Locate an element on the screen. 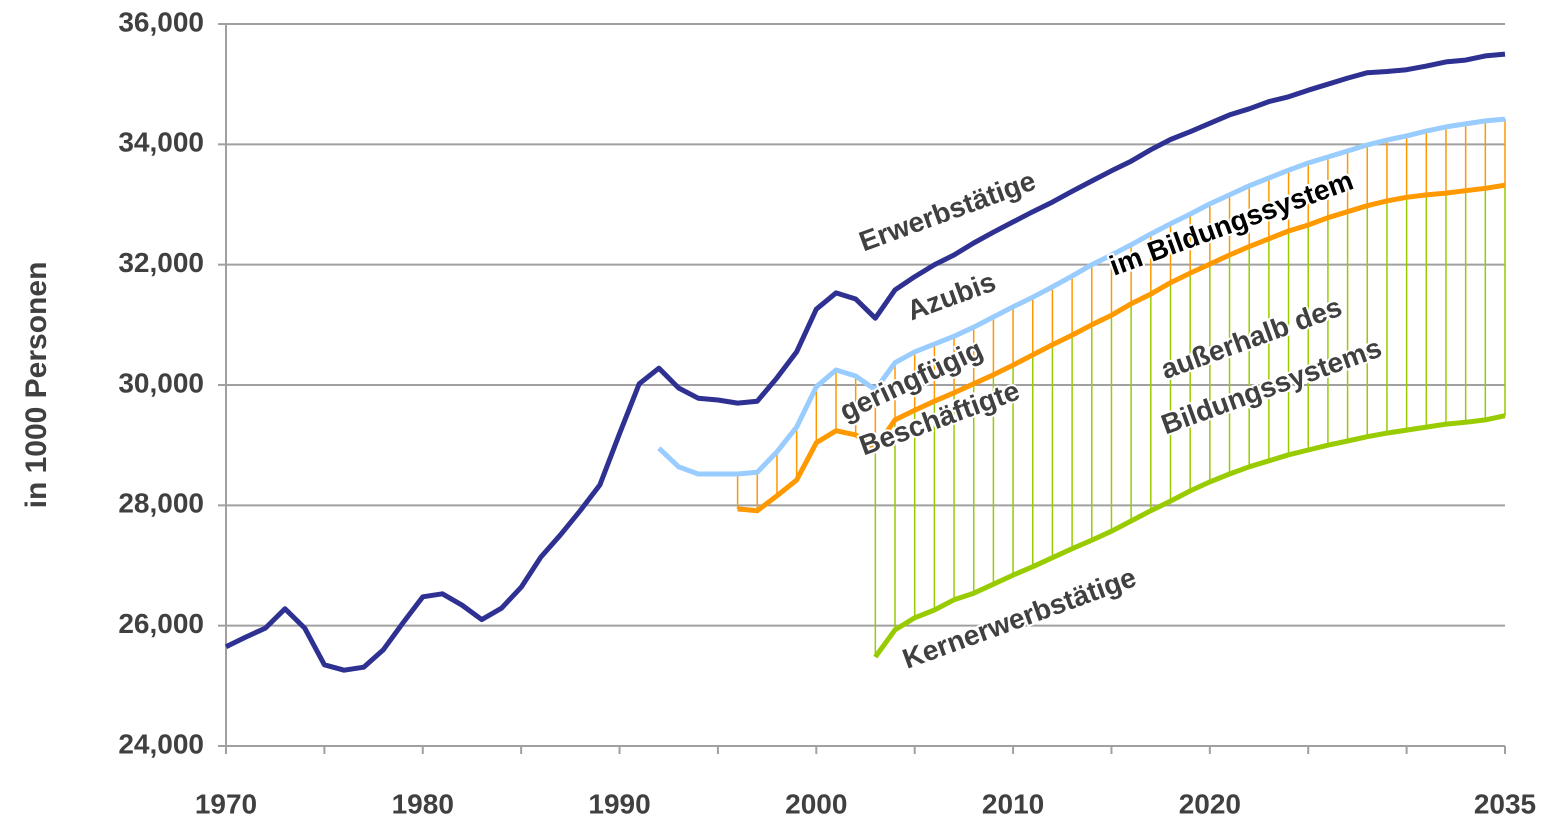 The height and width of the screenshot is (830, 1555). y-tick-label: 26,000 is located at coordinates (161, 623).